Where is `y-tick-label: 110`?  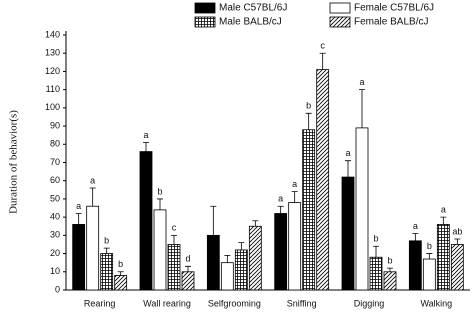
y-tick-label: 110 is located at coordinates (53, 89).